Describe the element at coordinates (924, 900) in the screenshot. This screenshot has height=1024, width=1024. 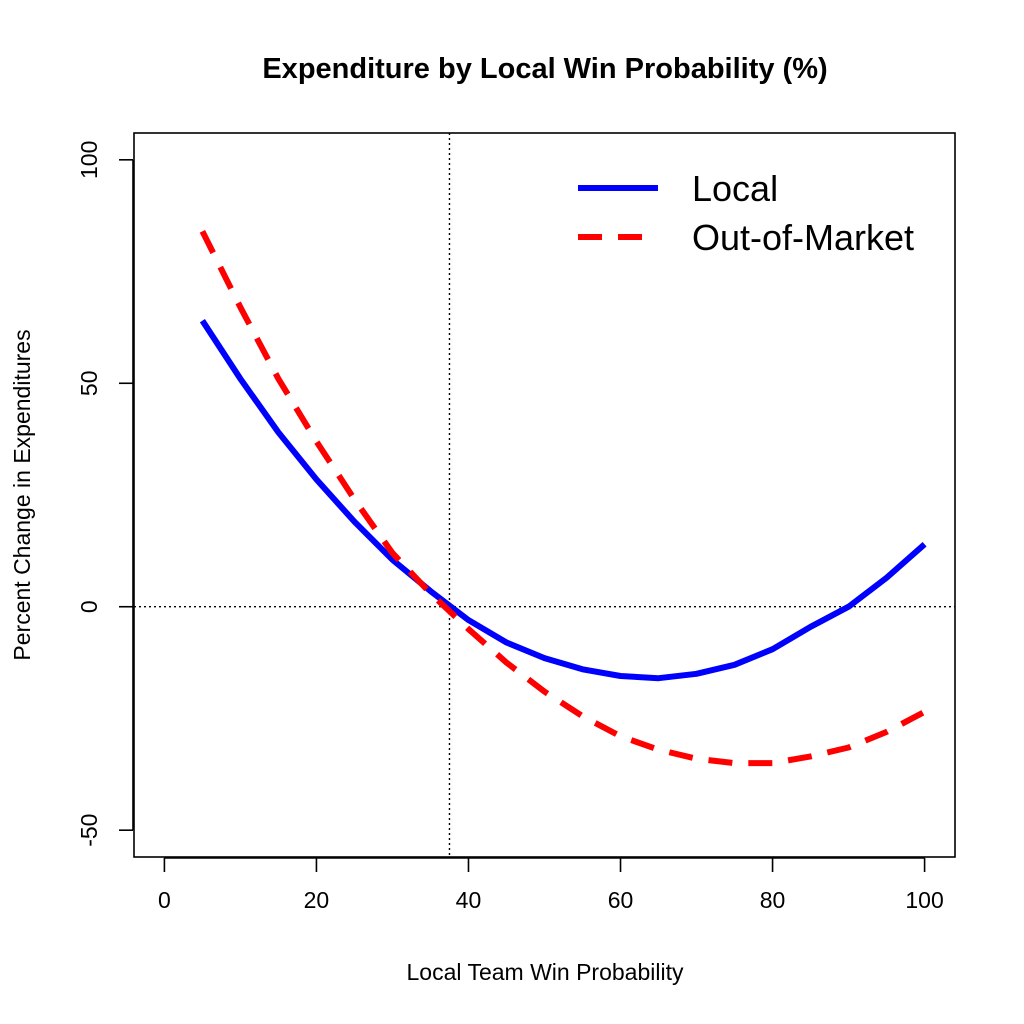
I see `x-tick-label: 100` at that location.